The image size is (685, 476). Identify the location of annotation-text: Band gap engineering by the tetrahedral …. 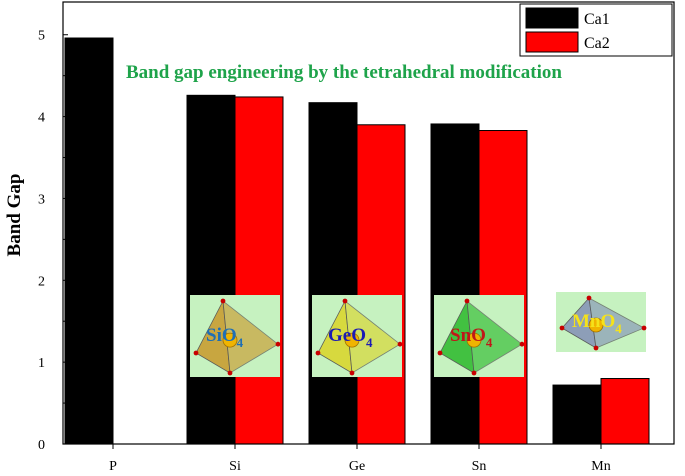
(344, 72).